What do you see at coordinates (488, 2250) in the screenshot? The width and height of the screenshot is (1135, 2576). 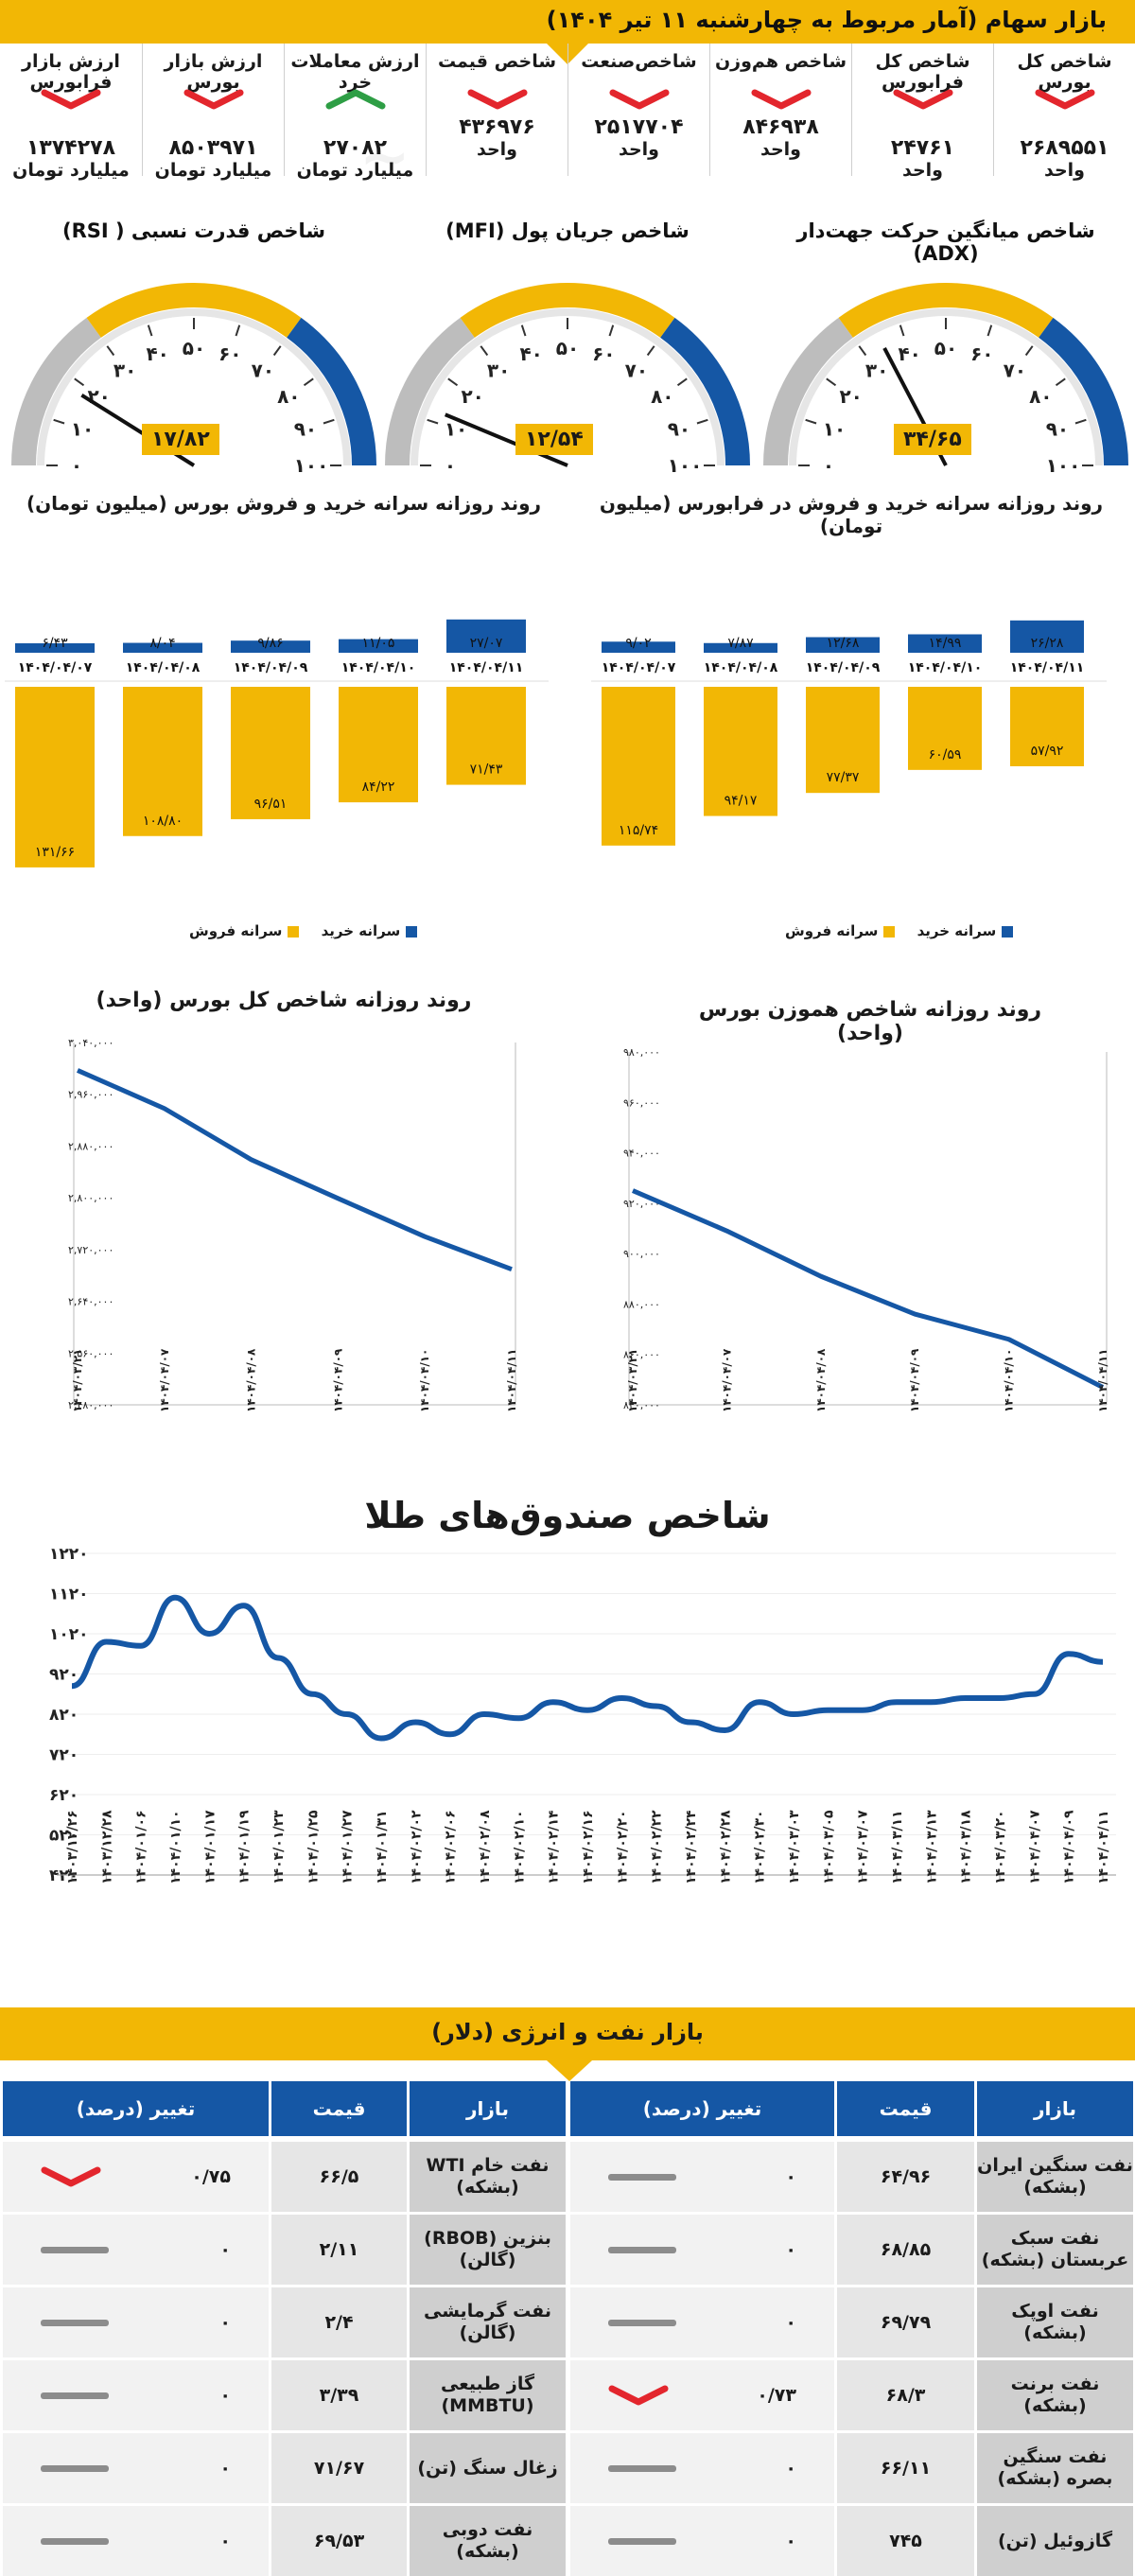 I see `oil-market-name: بنزین (RBOB) (گالن)` at bounding box center [488, 2250].